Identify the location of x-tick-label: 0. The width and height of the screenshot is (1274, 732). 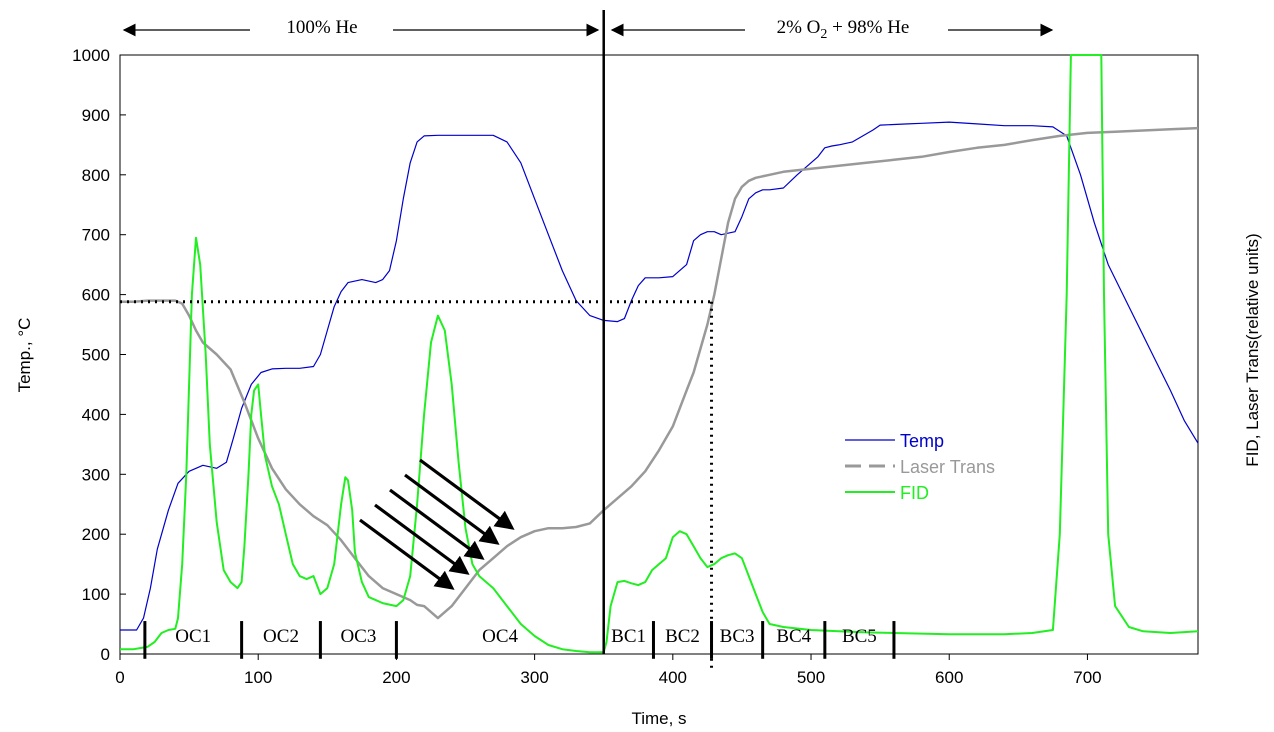
(119, 677).